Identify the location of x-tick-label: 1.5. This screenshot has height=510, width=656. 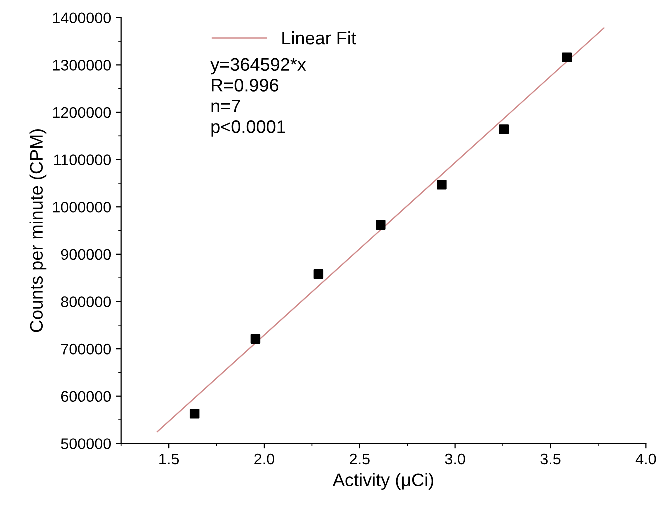
(170, 459).